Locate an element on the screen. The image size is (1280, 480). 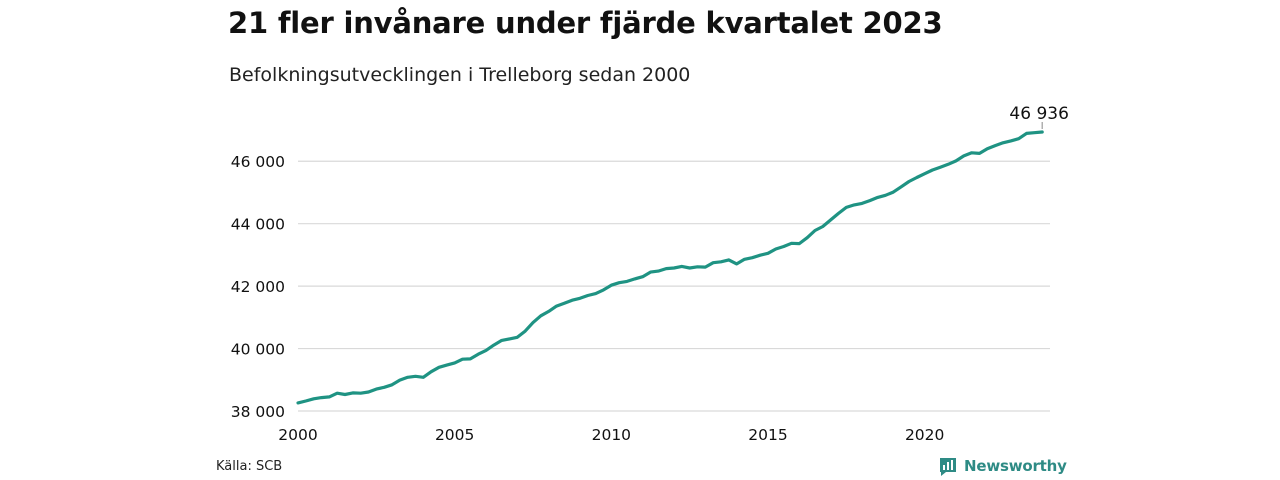
y-tick-label: 42 000 is located at coordinates (258, 287).